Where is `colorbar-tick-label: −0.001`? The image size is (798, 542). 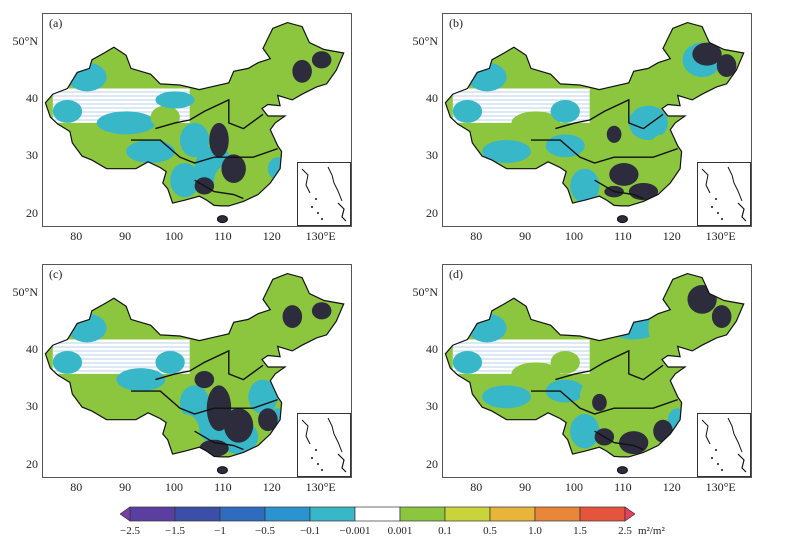
colorbar-tick-label: −0.001 is located at coordinates (355, 531).